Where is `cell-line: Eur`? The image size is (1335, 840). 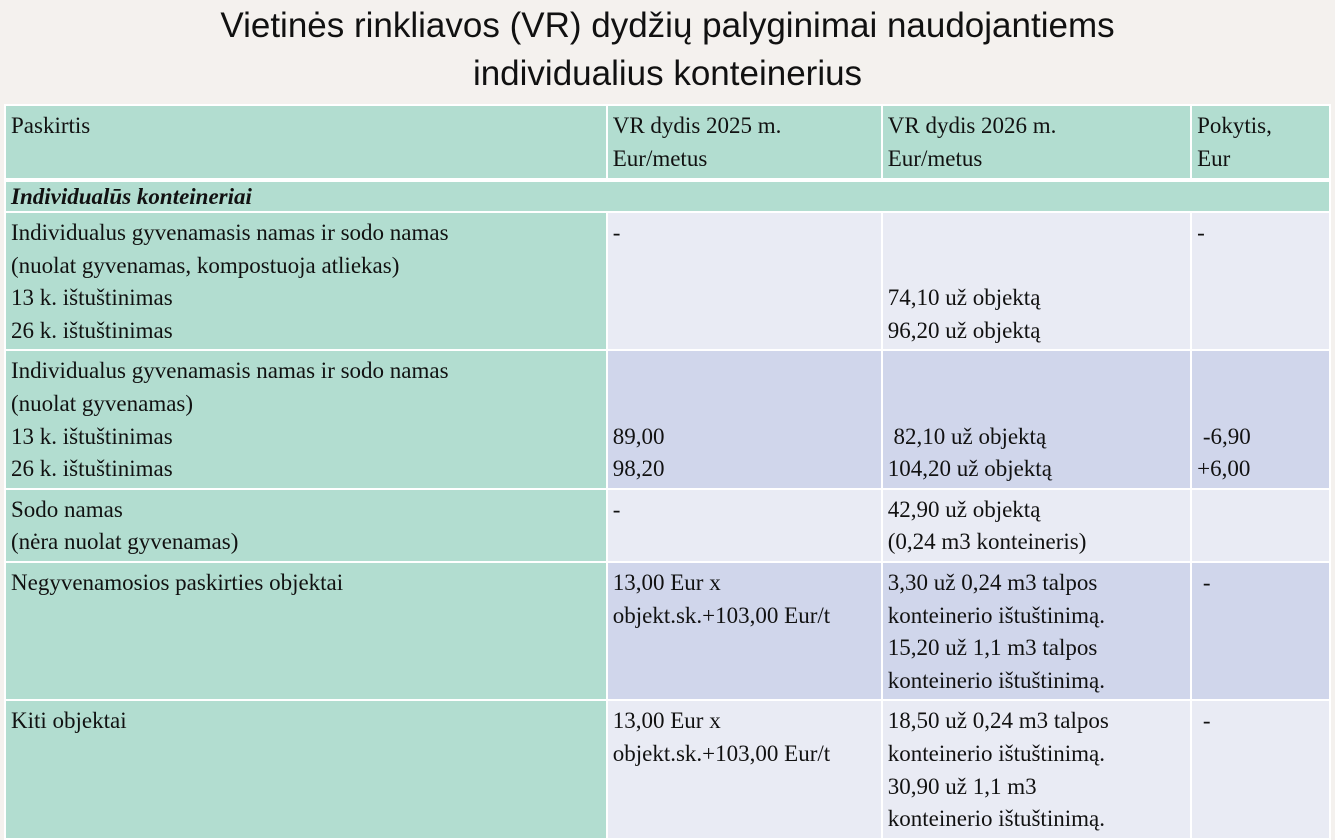
cell-line: Eur is located at coordinates (1214, 158).